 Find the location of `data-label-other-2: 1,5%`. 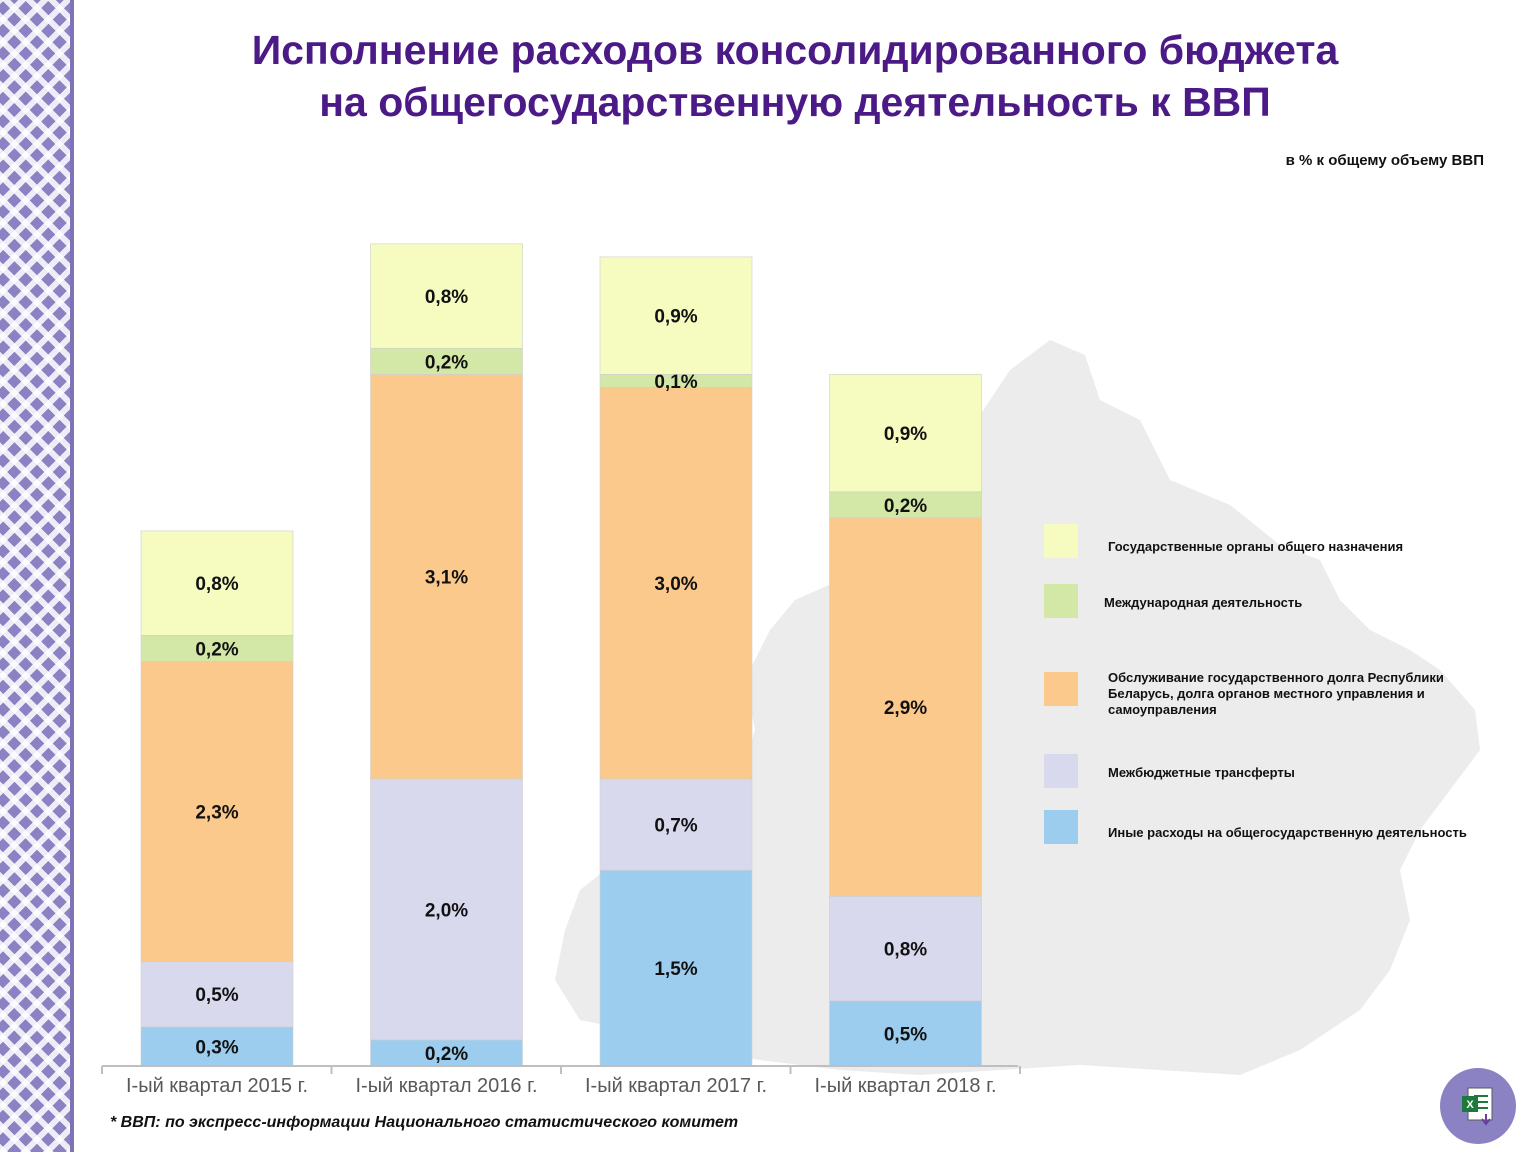

data-label-other-2: 1,5% is located at coordinates (675, 969).